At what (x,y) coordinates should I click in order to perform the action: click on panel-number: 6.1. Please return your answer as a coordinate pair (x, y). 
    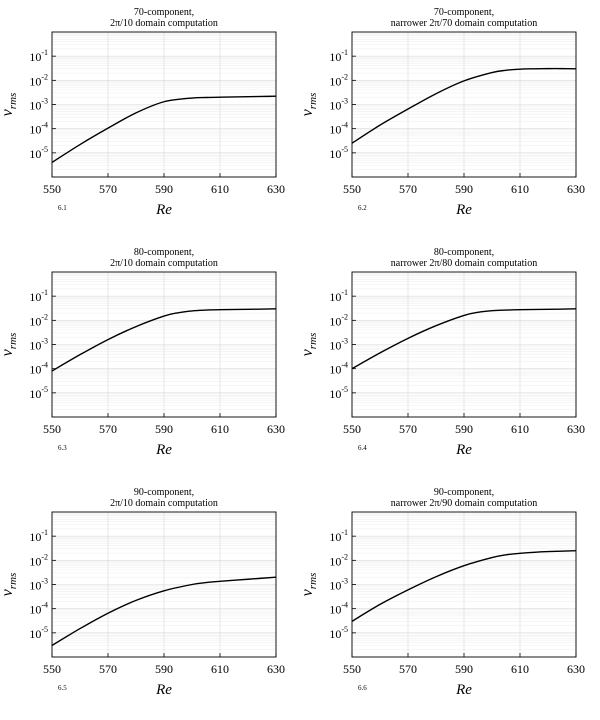
    Looking at the image, I should click on (62, 208).